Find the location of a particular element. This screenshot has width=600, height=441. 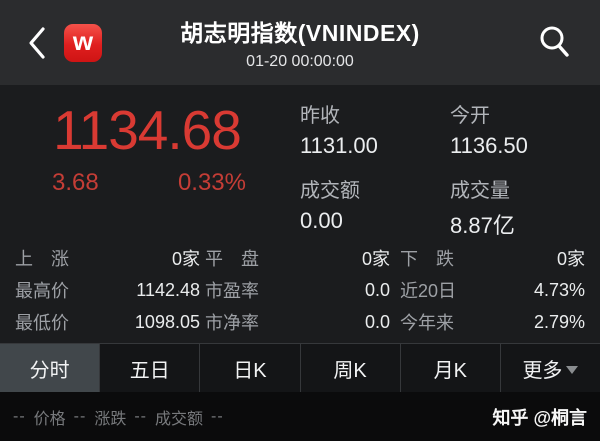

chart-legend-bar: -- 价格 -- 涨跌 -- 成交额 -- 知乎 @桐言 is located at coordinates (300, 416).